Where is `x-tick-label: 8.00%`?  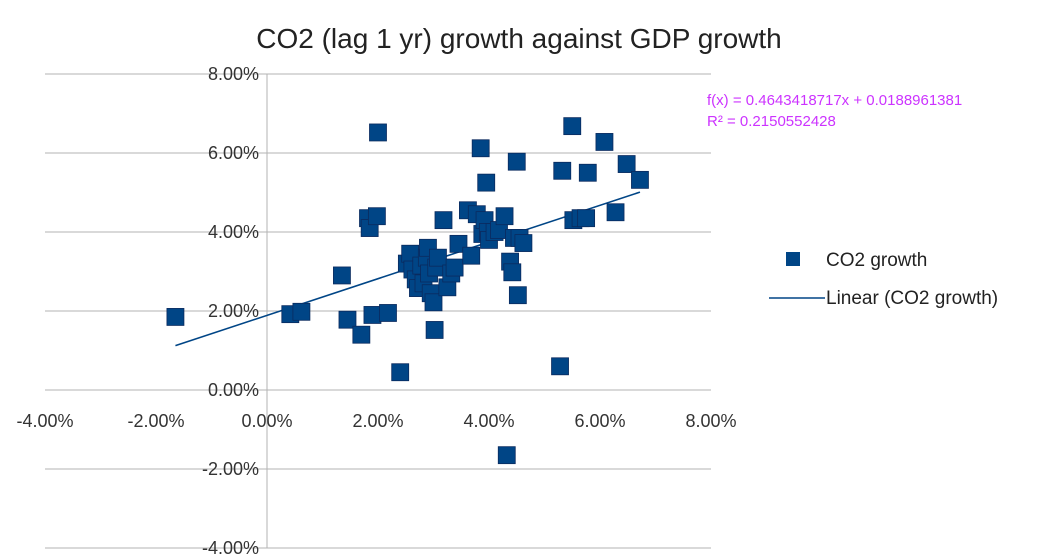
x-tick-label: 8.00% is located at coordinates (710, 421).